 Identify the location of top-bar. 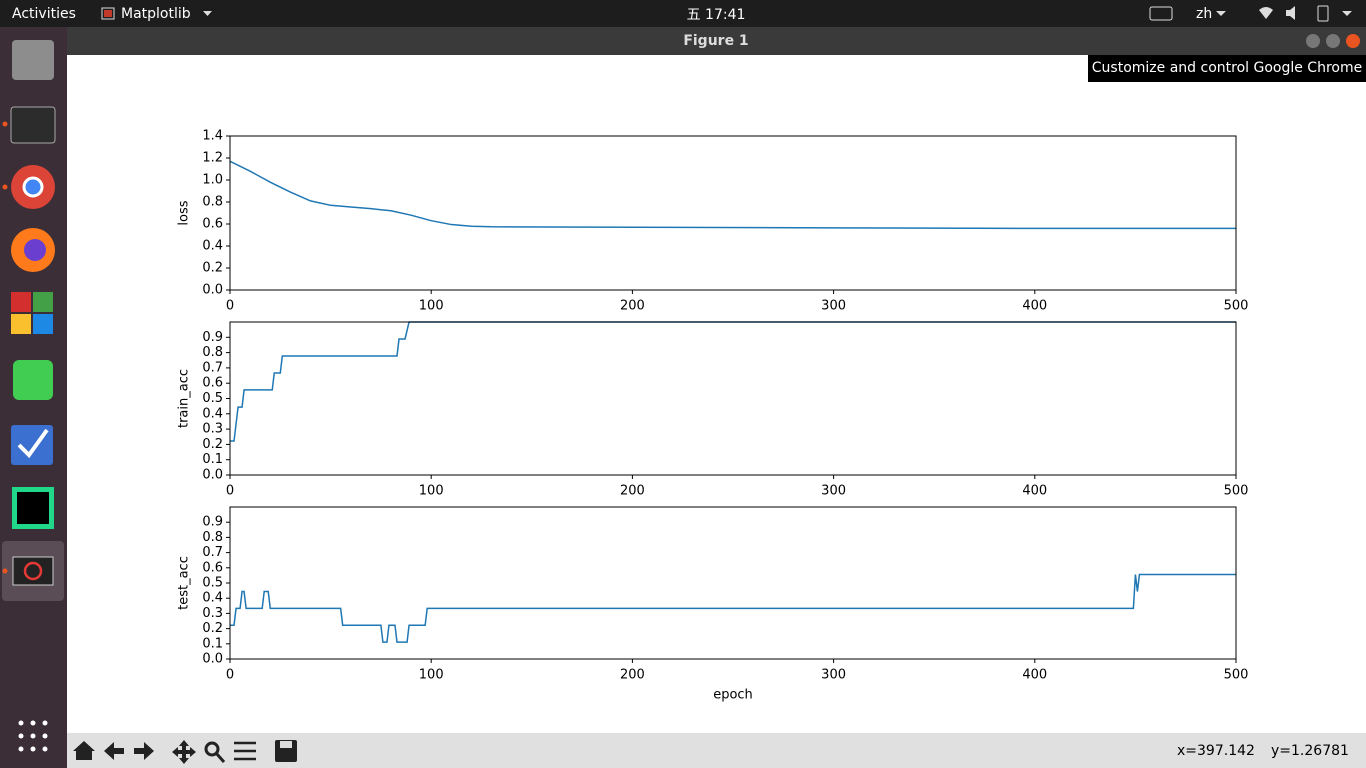
(683, 13).